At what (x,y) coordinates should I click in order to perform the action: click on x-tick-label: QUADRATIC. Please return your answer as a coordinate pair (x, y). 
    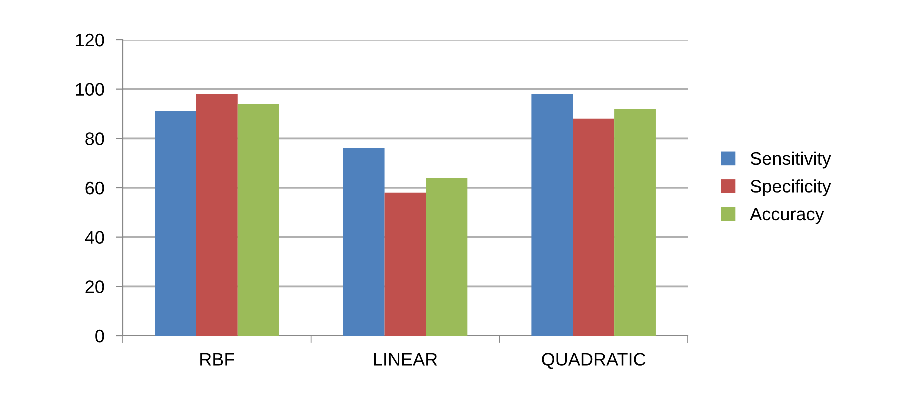
    Looking at the image, I should click on (594, 361).